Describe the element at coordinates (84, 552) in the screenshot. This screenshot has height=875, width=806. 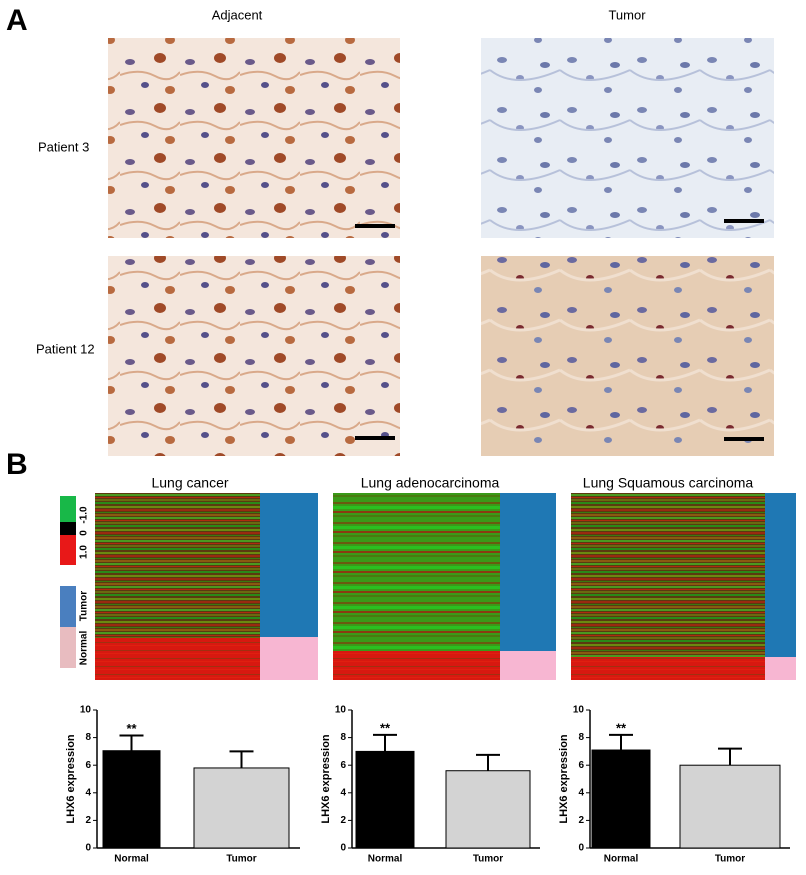
I see `scale-label: 1.0` at that location.